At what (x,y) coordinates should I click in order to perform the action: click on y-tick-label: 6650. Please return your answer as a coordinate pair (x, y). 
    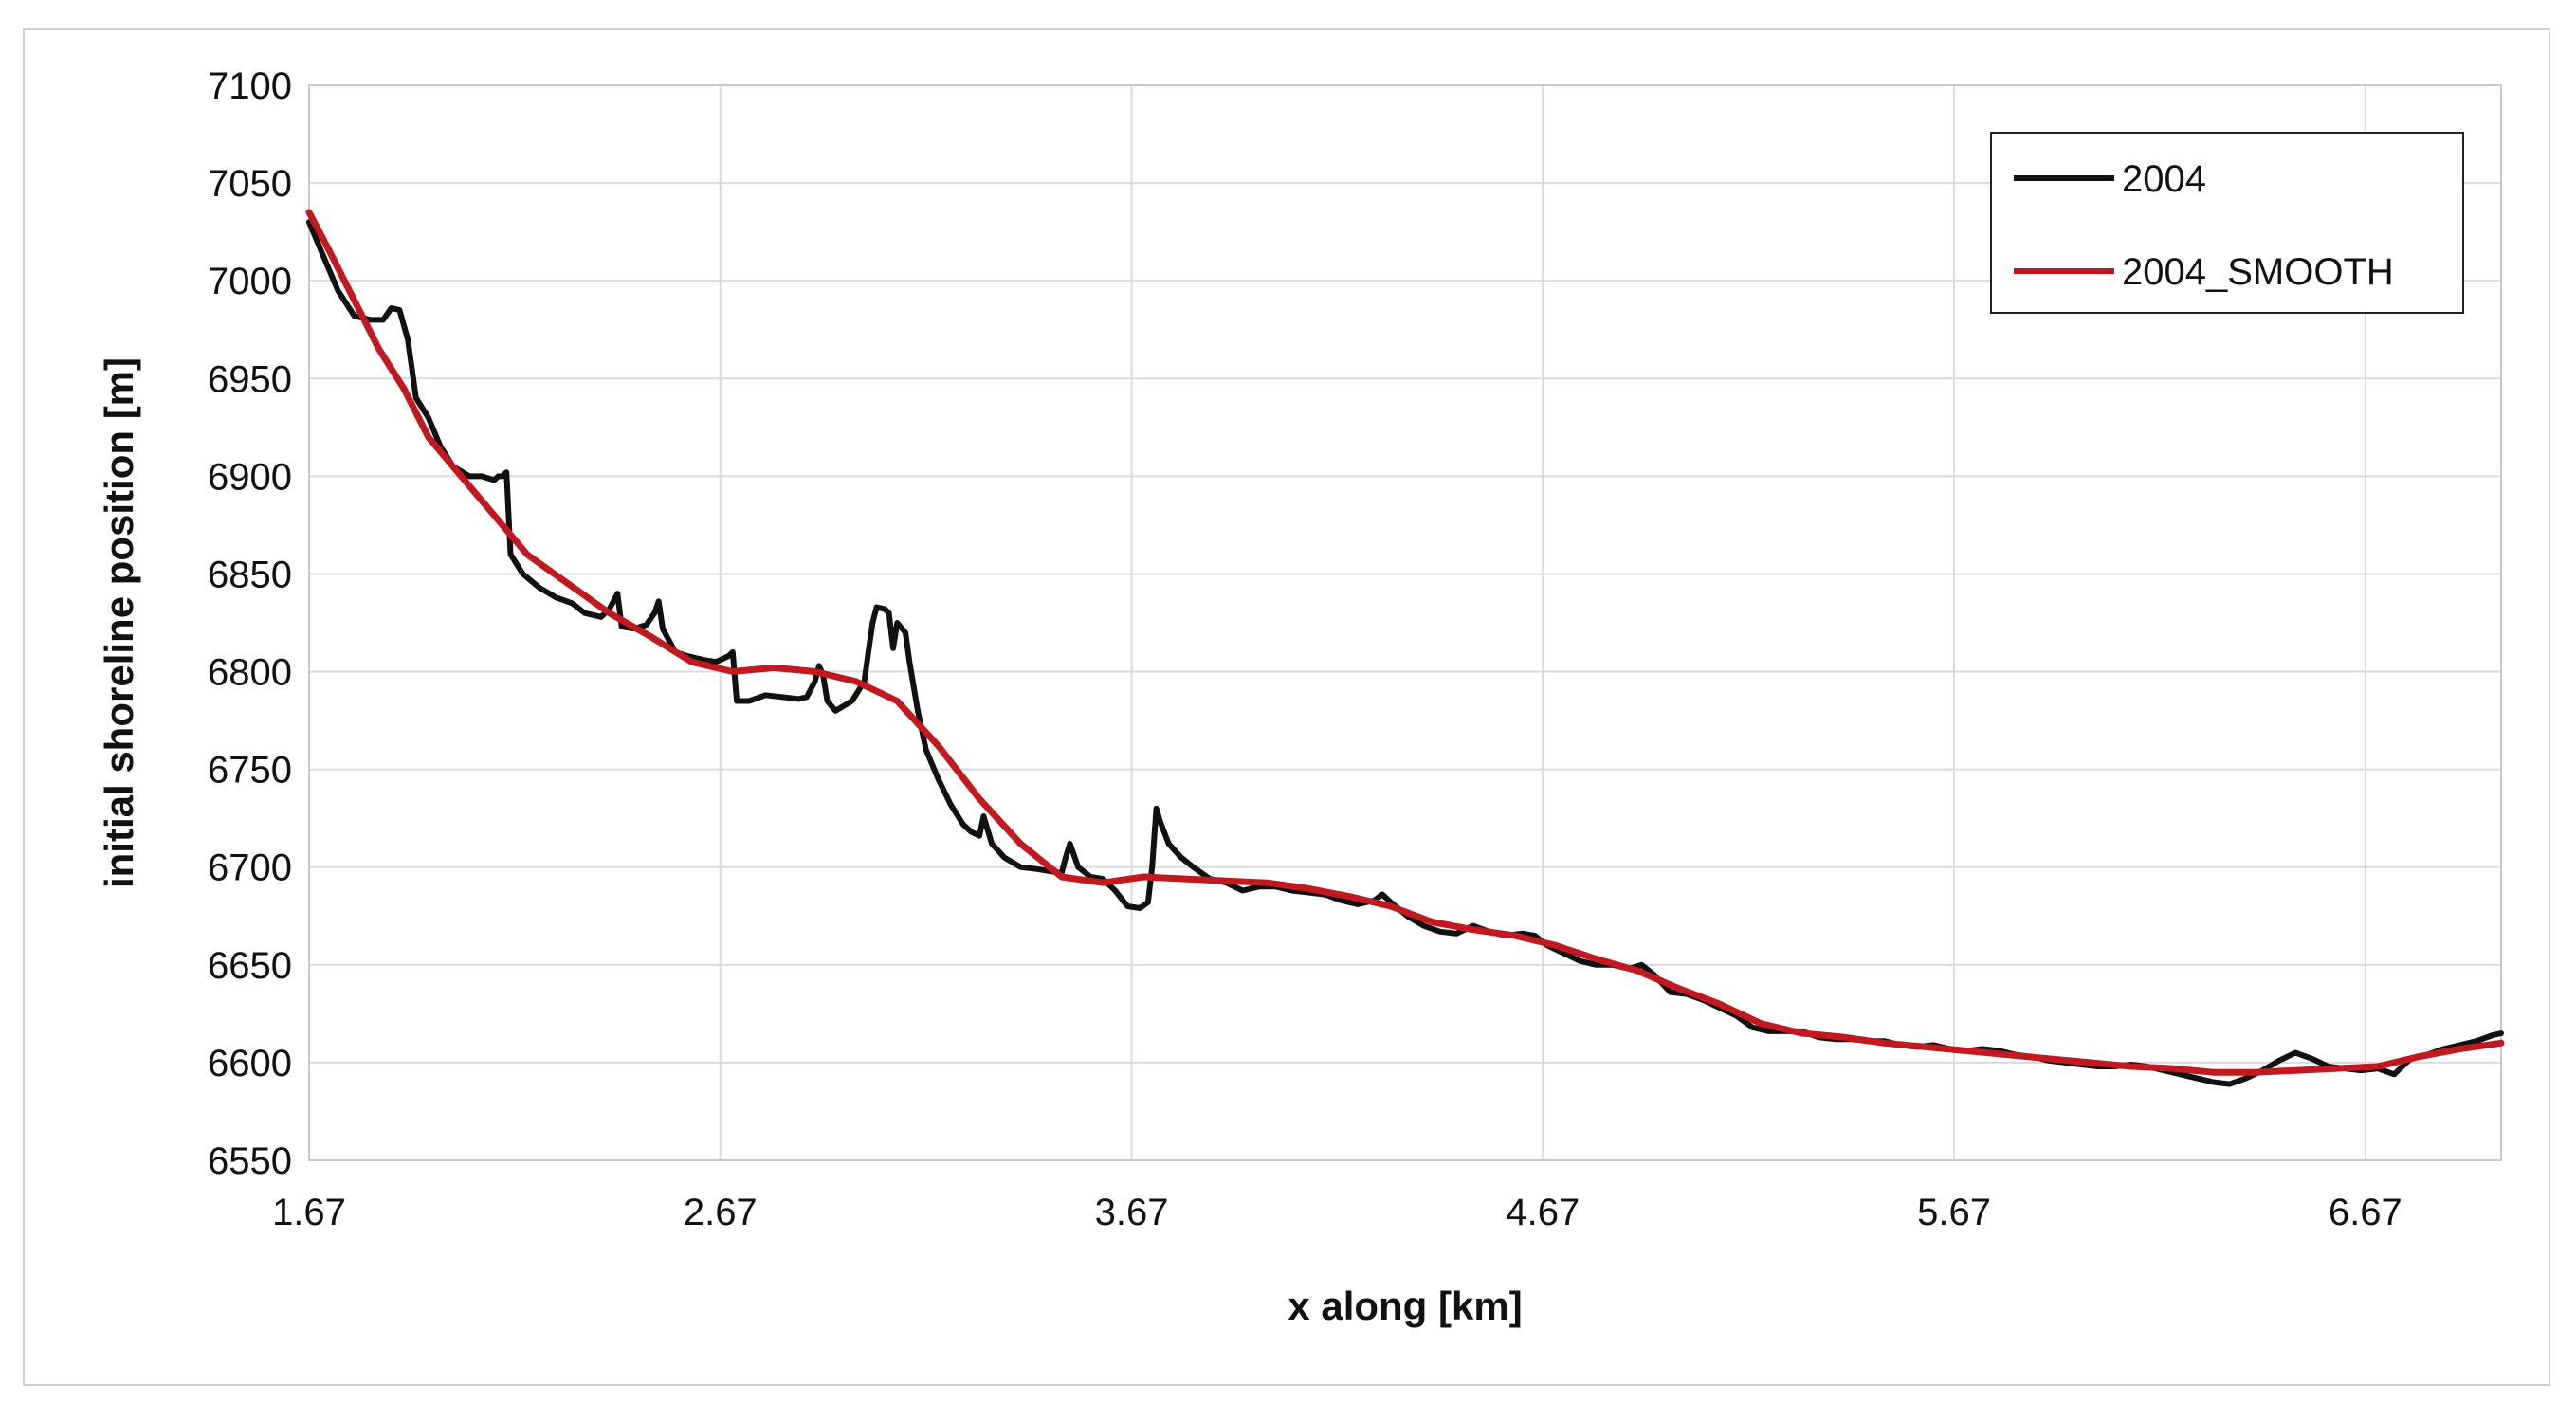
    Looking at the image, I should click on (250, 966).